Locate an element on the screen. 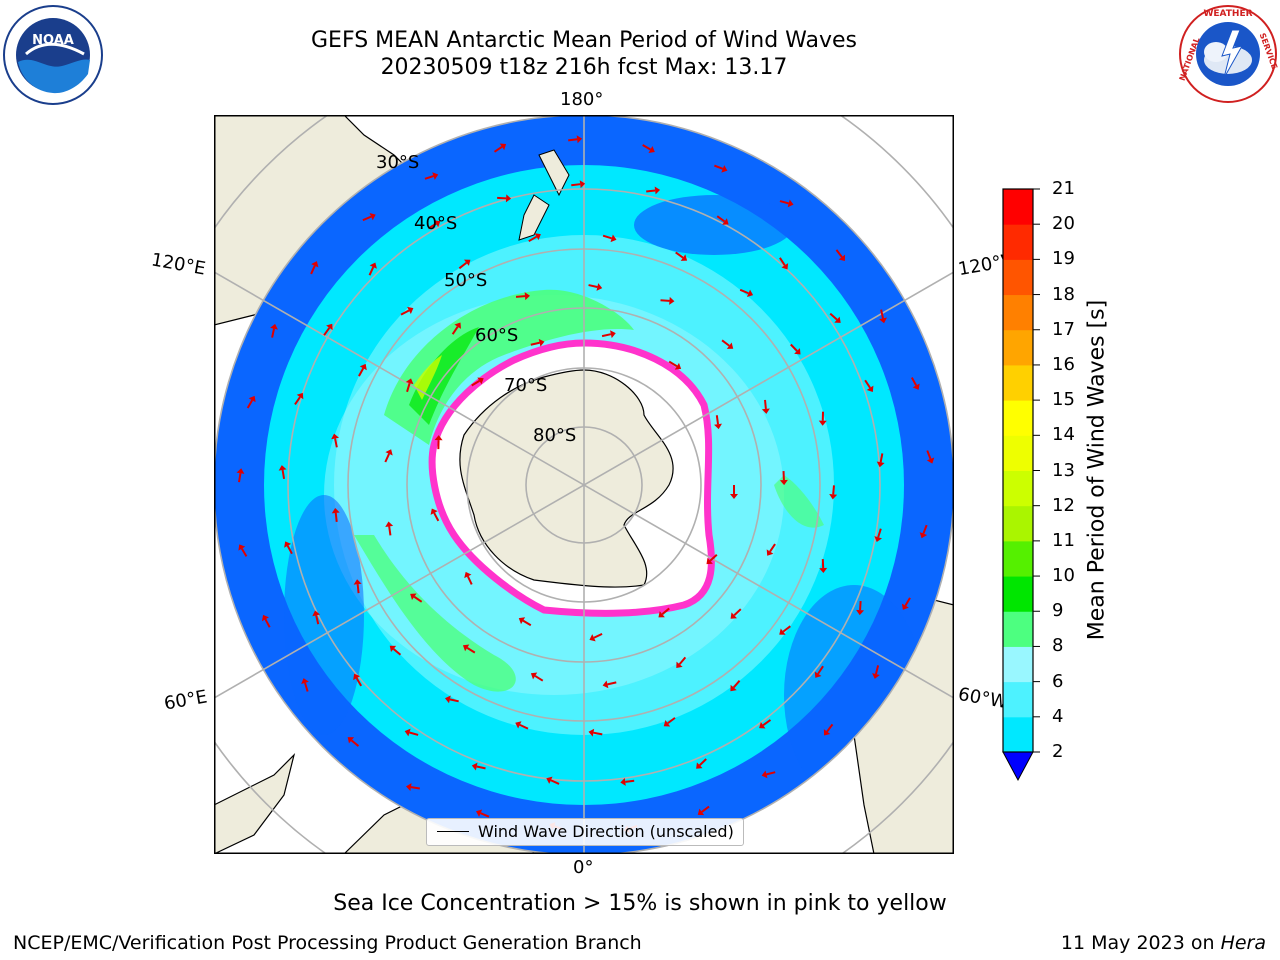 The width and height of the screenshot is (1280, 960). green-swath-north is located at coordinates (509, 367).